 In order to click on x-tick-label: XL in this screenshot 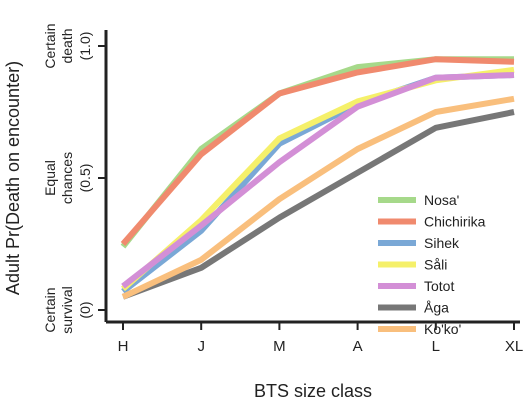, I will do `click(514, 346)`.